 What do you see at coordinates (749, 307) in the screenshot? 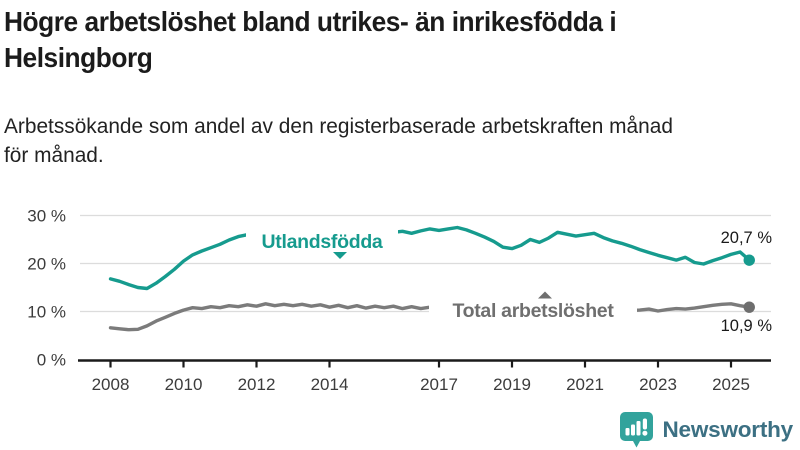
I see `total-end-dot` at bounding box center [749, 307].